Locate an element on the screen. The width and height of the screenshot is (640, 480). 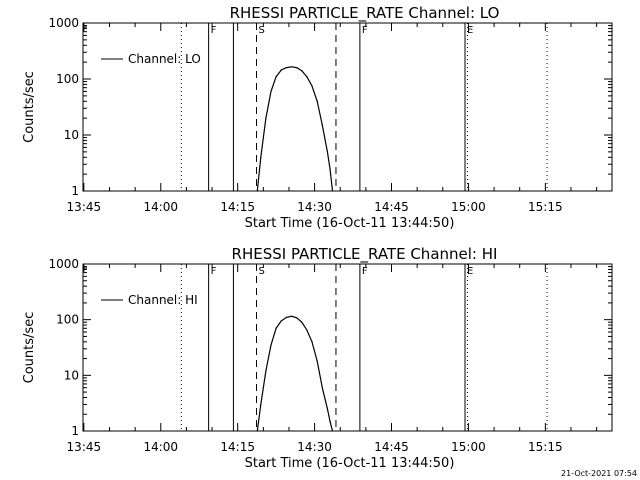
legend-label: Channel: HI is located at coordinates (163, 300).